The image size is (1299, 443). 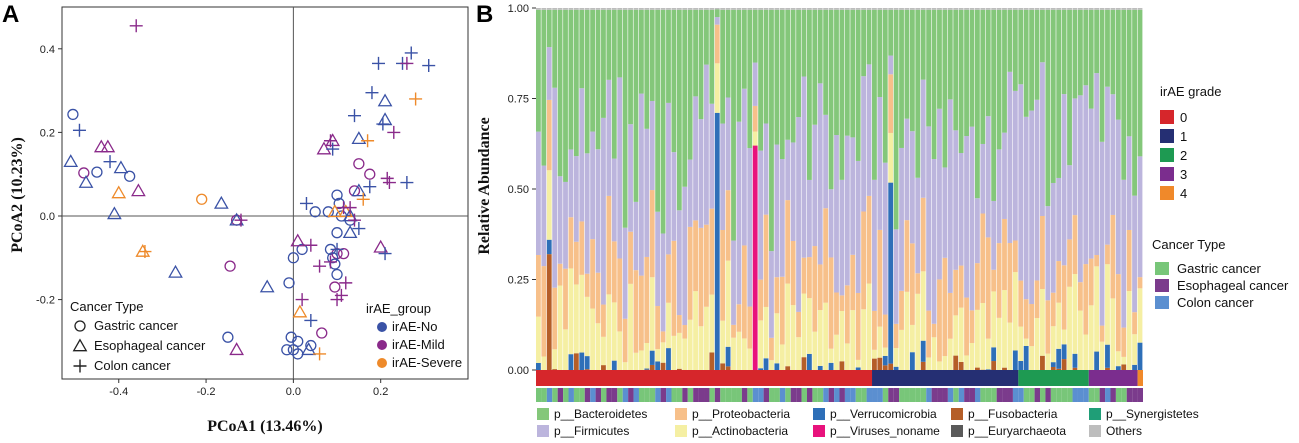 What do you see at coordinates (150, 345) in the screenshot?
I see `pcoa-shape-legend-label: Esophageal cancer` at bounding box center [150, 345].